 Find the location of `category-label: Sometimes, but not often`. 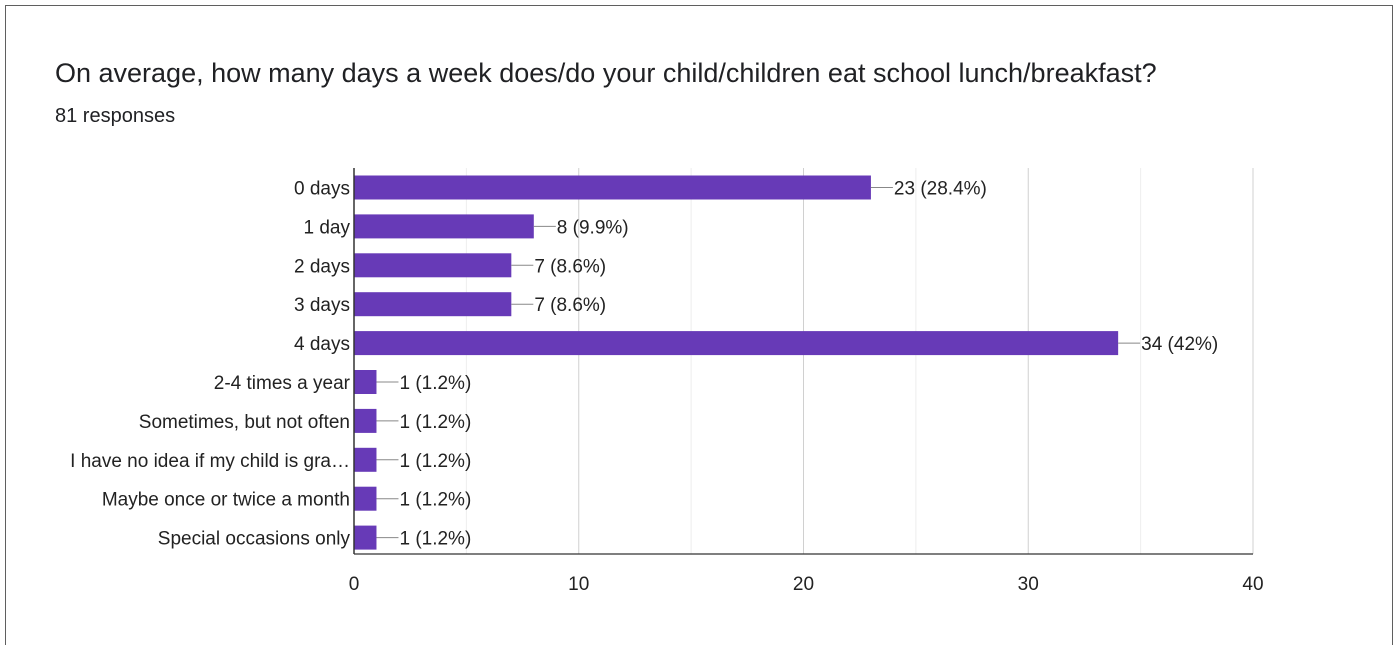

category-label: Sometimes, but not often is located at coordinates (244, 422).